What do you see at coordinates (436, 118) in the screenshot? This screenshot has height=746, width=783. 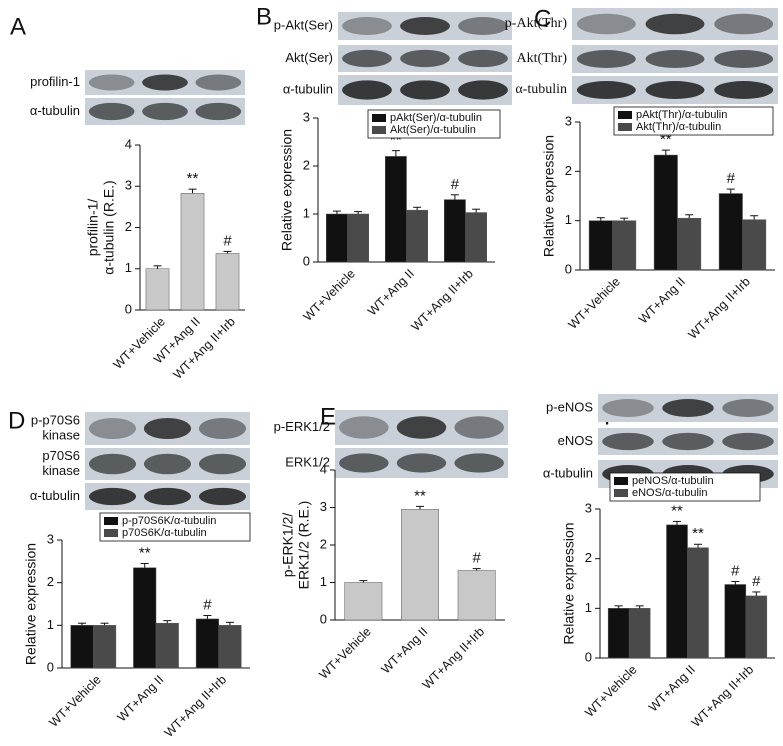 I see `legend-label: pAkt(Ser)/α-tubulin` at bounding box center [436, 118].